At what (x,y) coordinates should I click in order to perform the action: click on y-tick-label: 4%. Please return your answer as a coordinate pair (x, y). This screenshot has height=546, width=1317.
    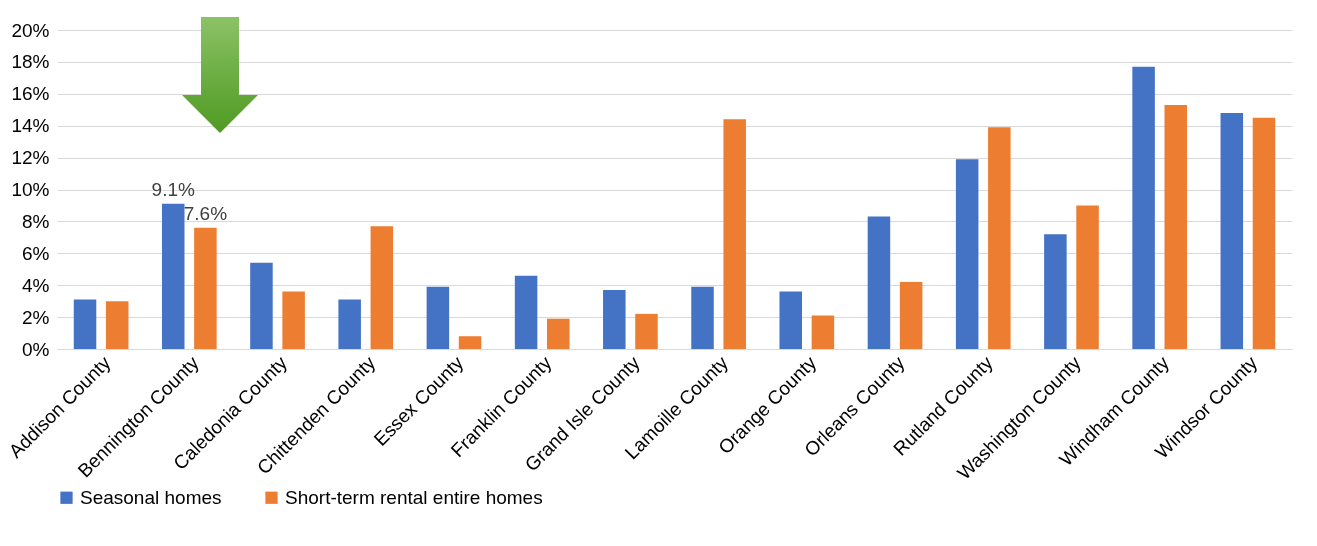
    Looking at the image, I should click on (36, 285).